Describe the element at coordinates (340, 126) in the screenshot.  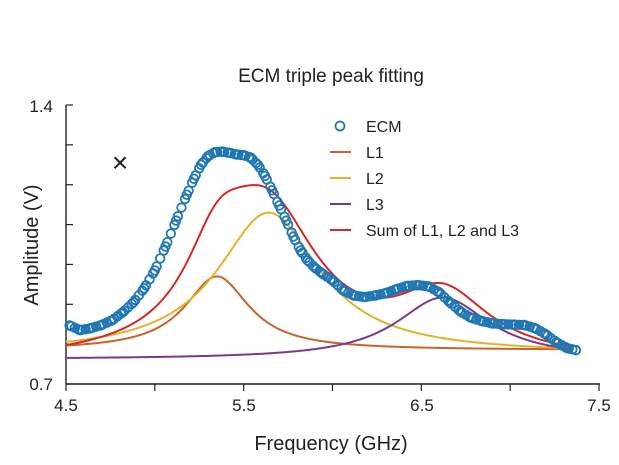
I see `legend-ecm-marker` at that location.